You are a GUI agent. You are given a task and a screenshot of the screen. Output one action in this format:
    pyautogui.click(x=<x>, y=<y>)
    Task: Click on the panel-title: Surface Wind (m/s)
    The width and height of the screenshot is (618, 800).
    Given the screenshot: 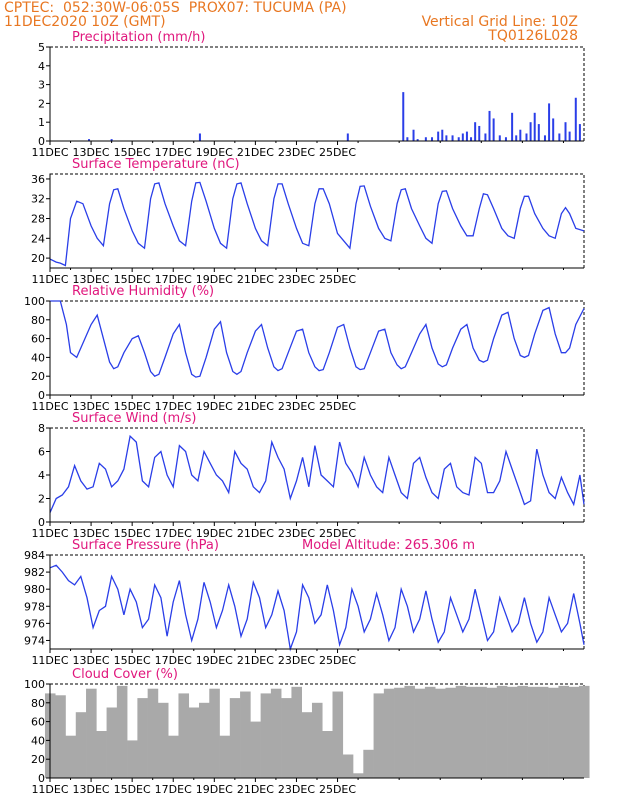 What is the action you would take?
    pyautogui.click(x=134, y=418)
    